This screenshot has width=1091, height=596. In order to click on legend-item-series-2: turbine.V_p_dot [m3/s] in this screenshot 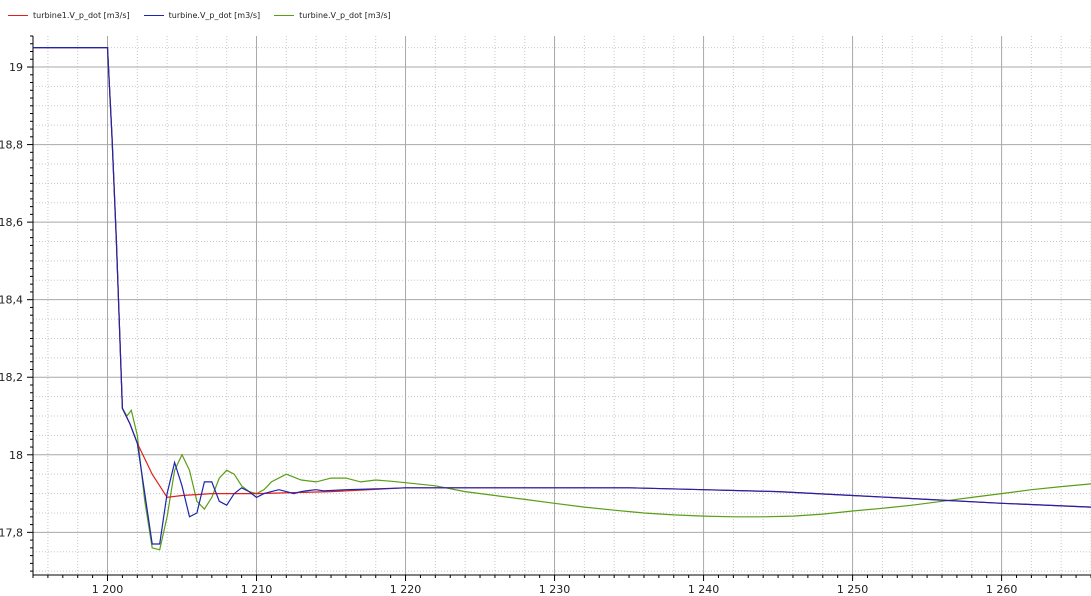, I will do `click(202, 15)`.